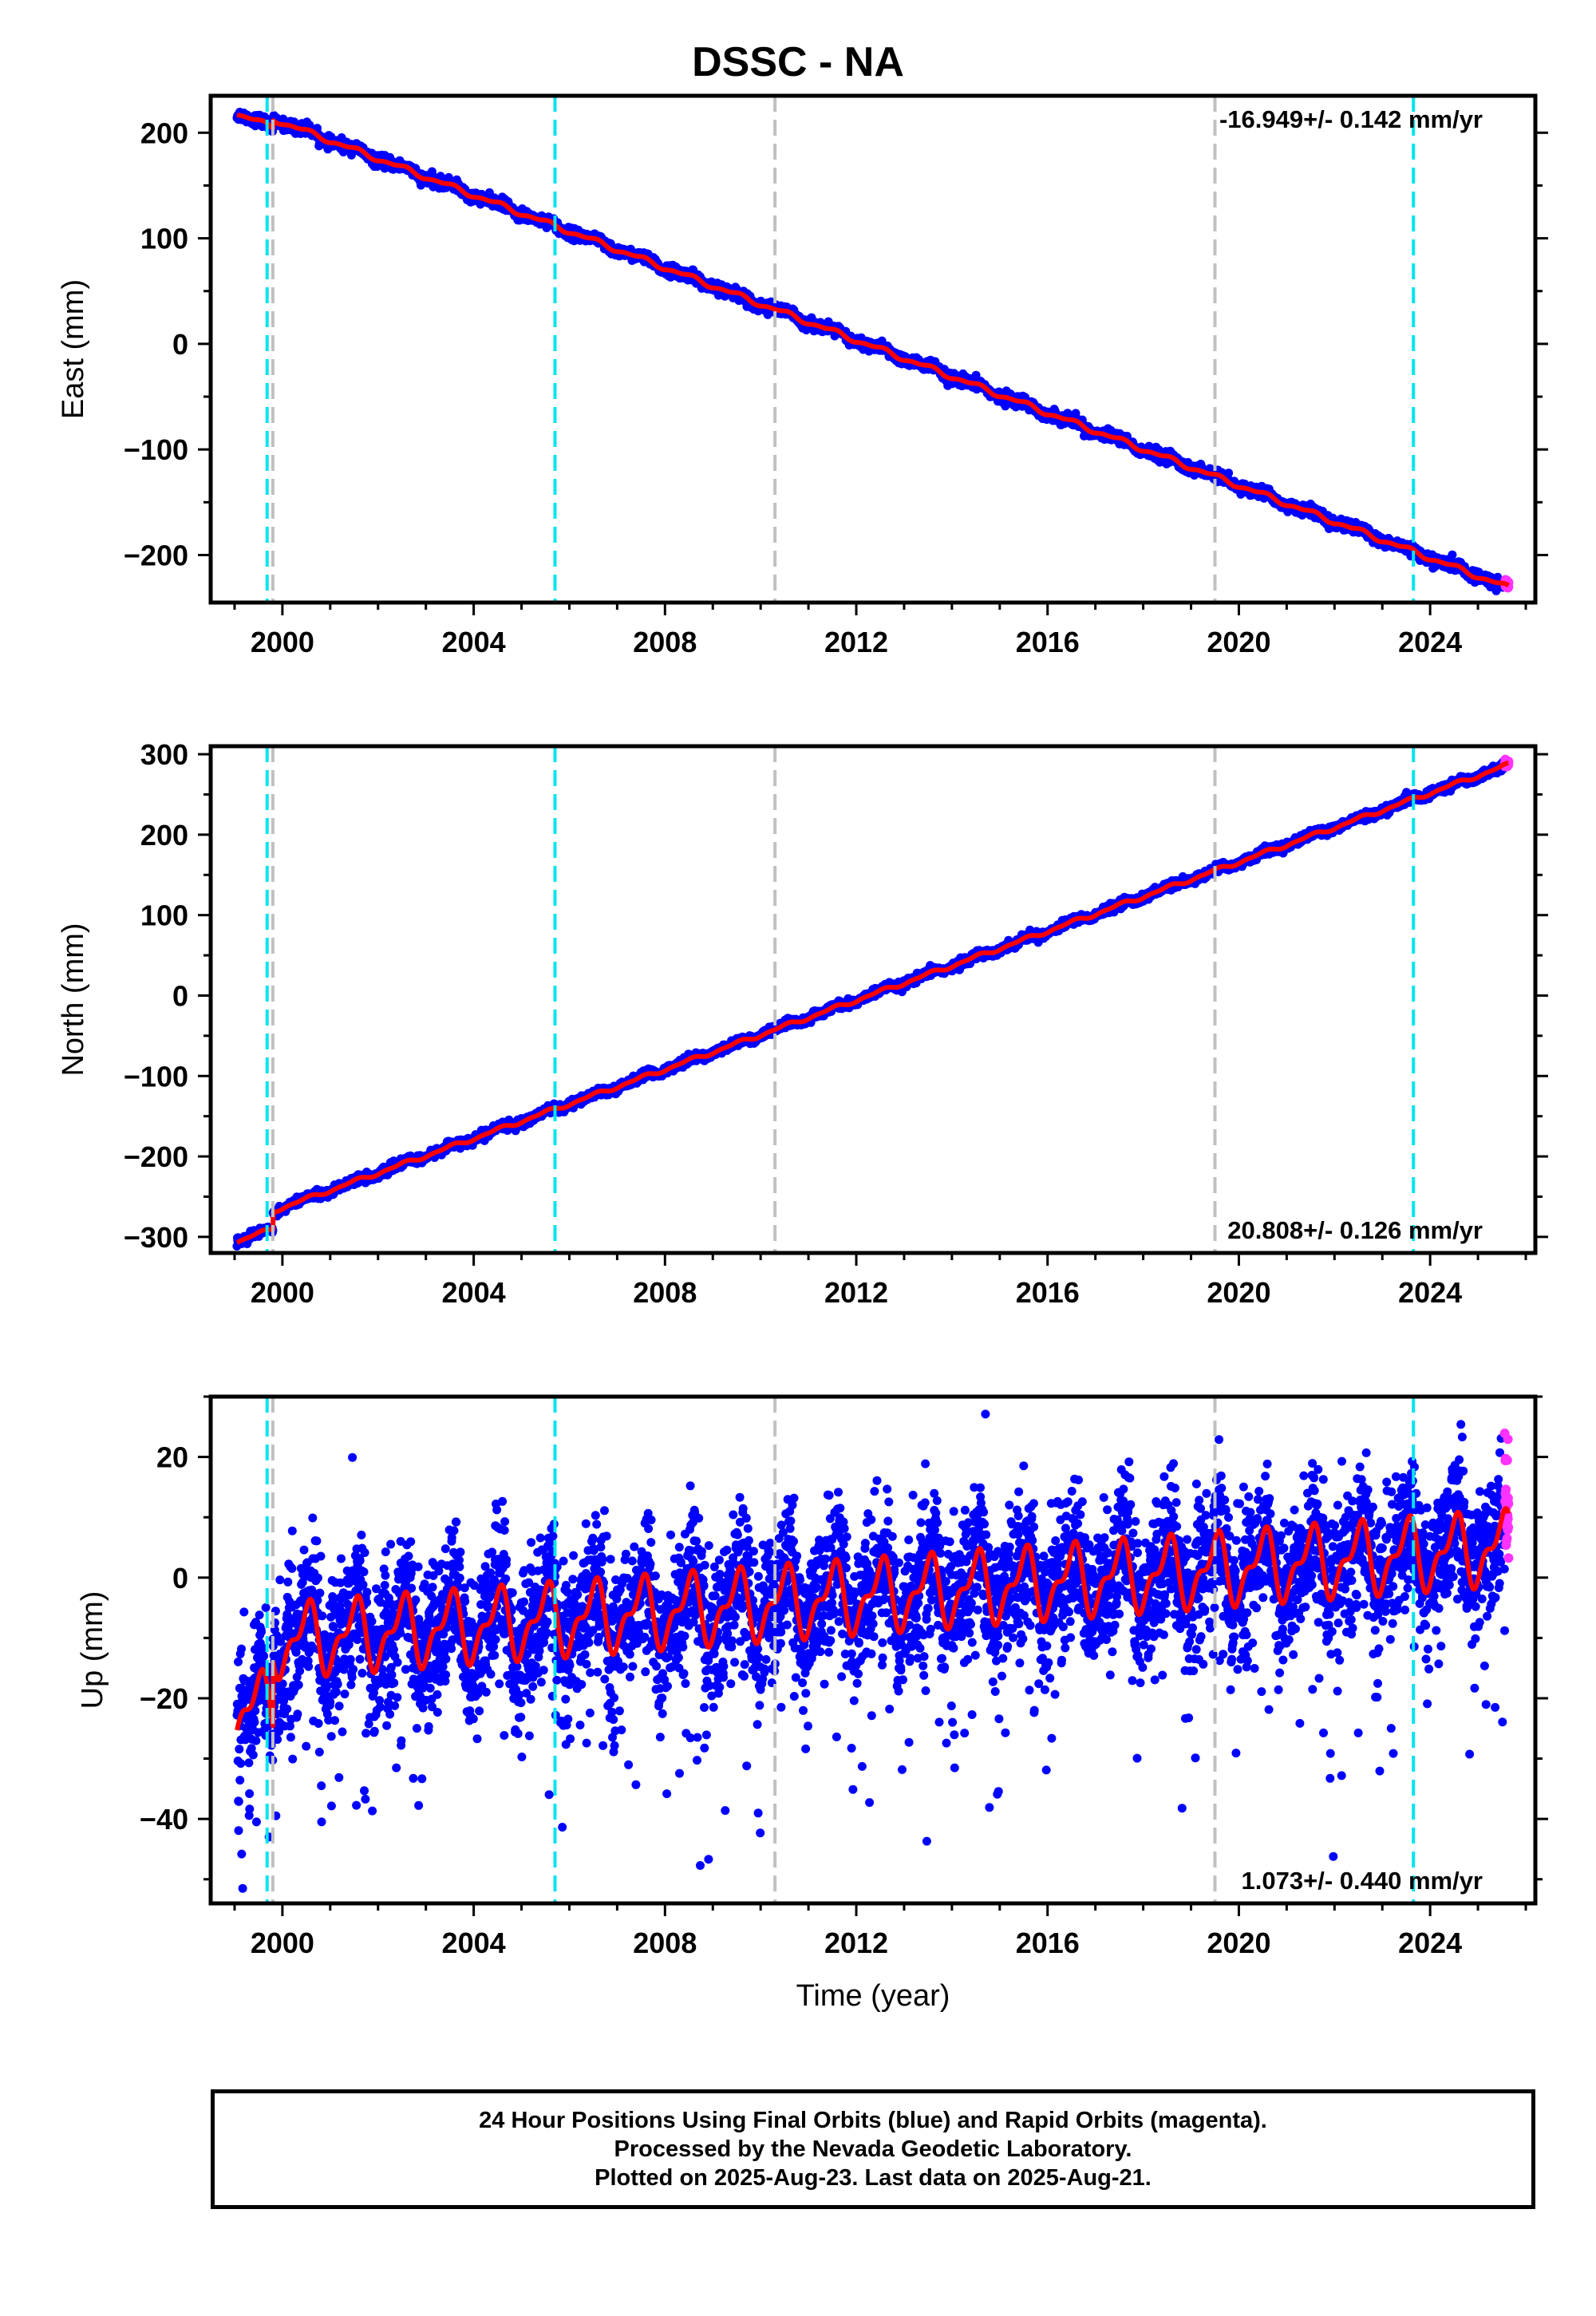 The width and height of the screenshot is (1596, 2316). What do you see at coordinates (156, 555) in the screenshot?
I see `y-tick-label: −200` at bounding box center [156, 555].